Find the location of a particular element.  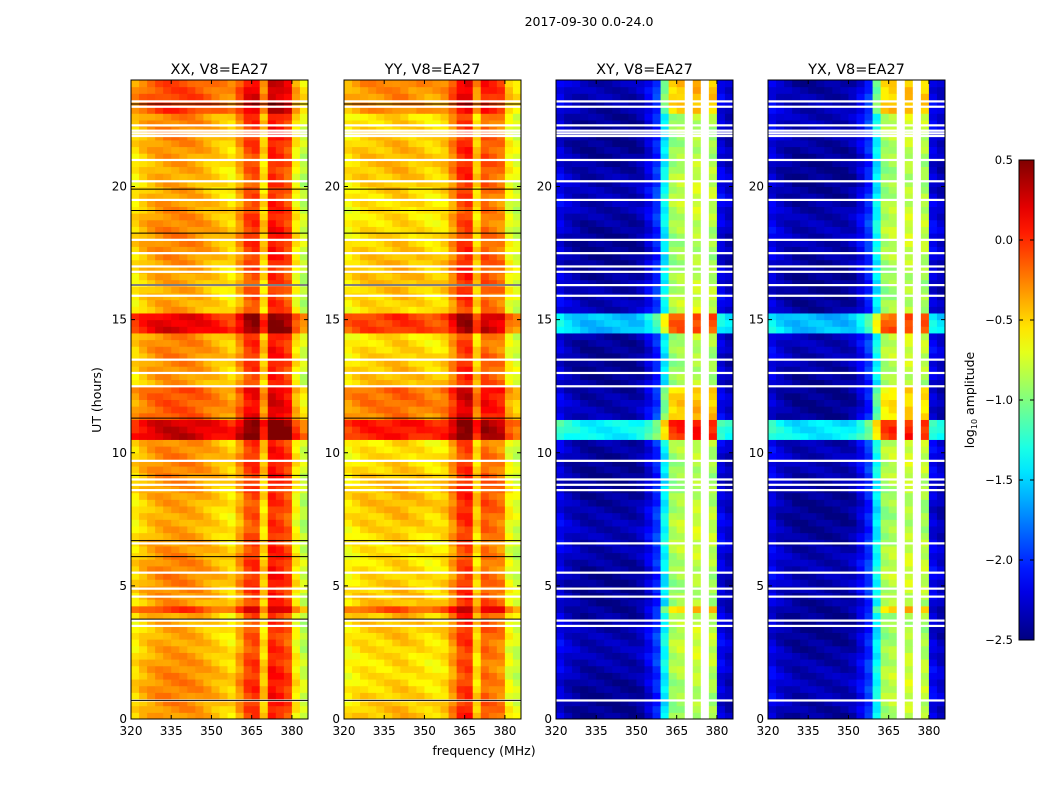

flagged-row is located at coordinates (432, 295).